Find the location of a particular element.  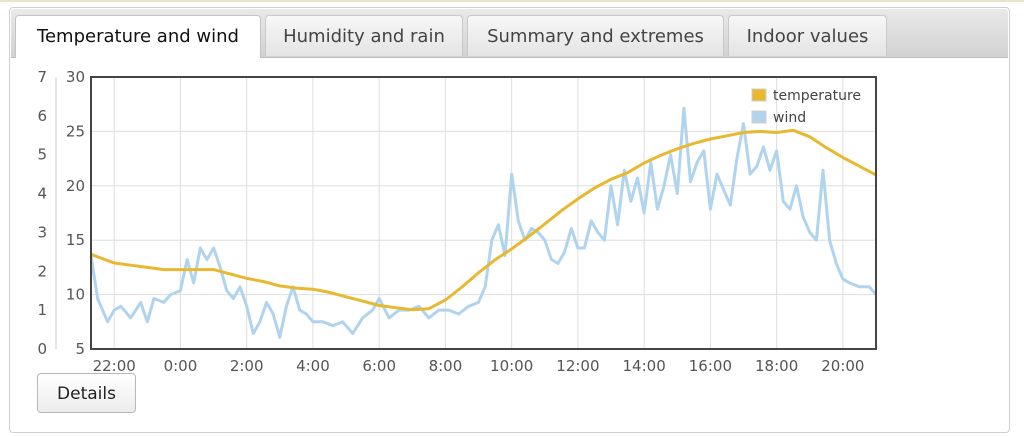

y-inner-tick-label: 20 is located at coordinates (75, 186).